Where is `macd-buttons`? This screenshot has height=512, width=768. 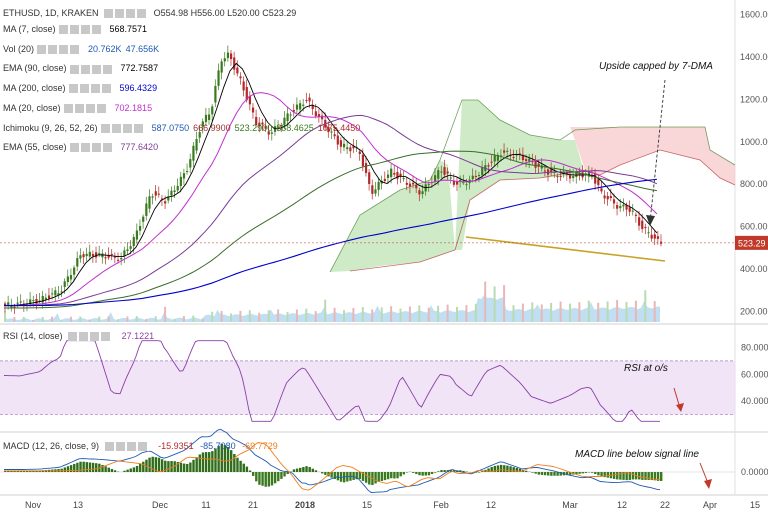 macd-buttons is located at coordinates (126, 447).